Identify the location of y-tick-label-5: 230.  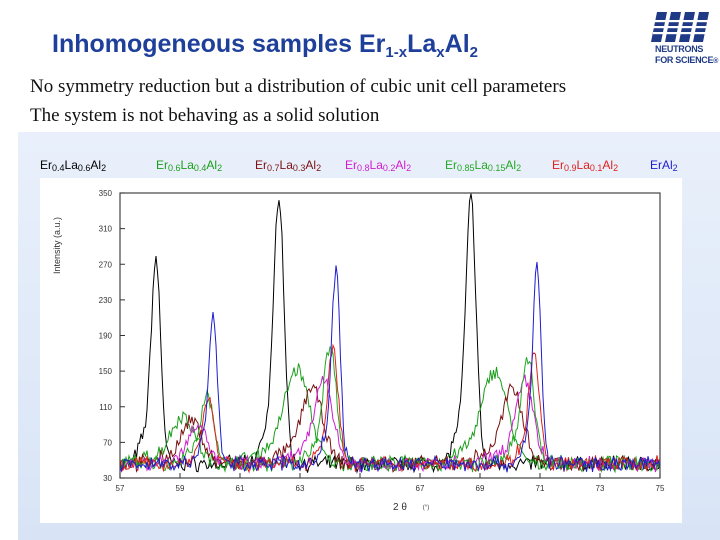
(106, 300).